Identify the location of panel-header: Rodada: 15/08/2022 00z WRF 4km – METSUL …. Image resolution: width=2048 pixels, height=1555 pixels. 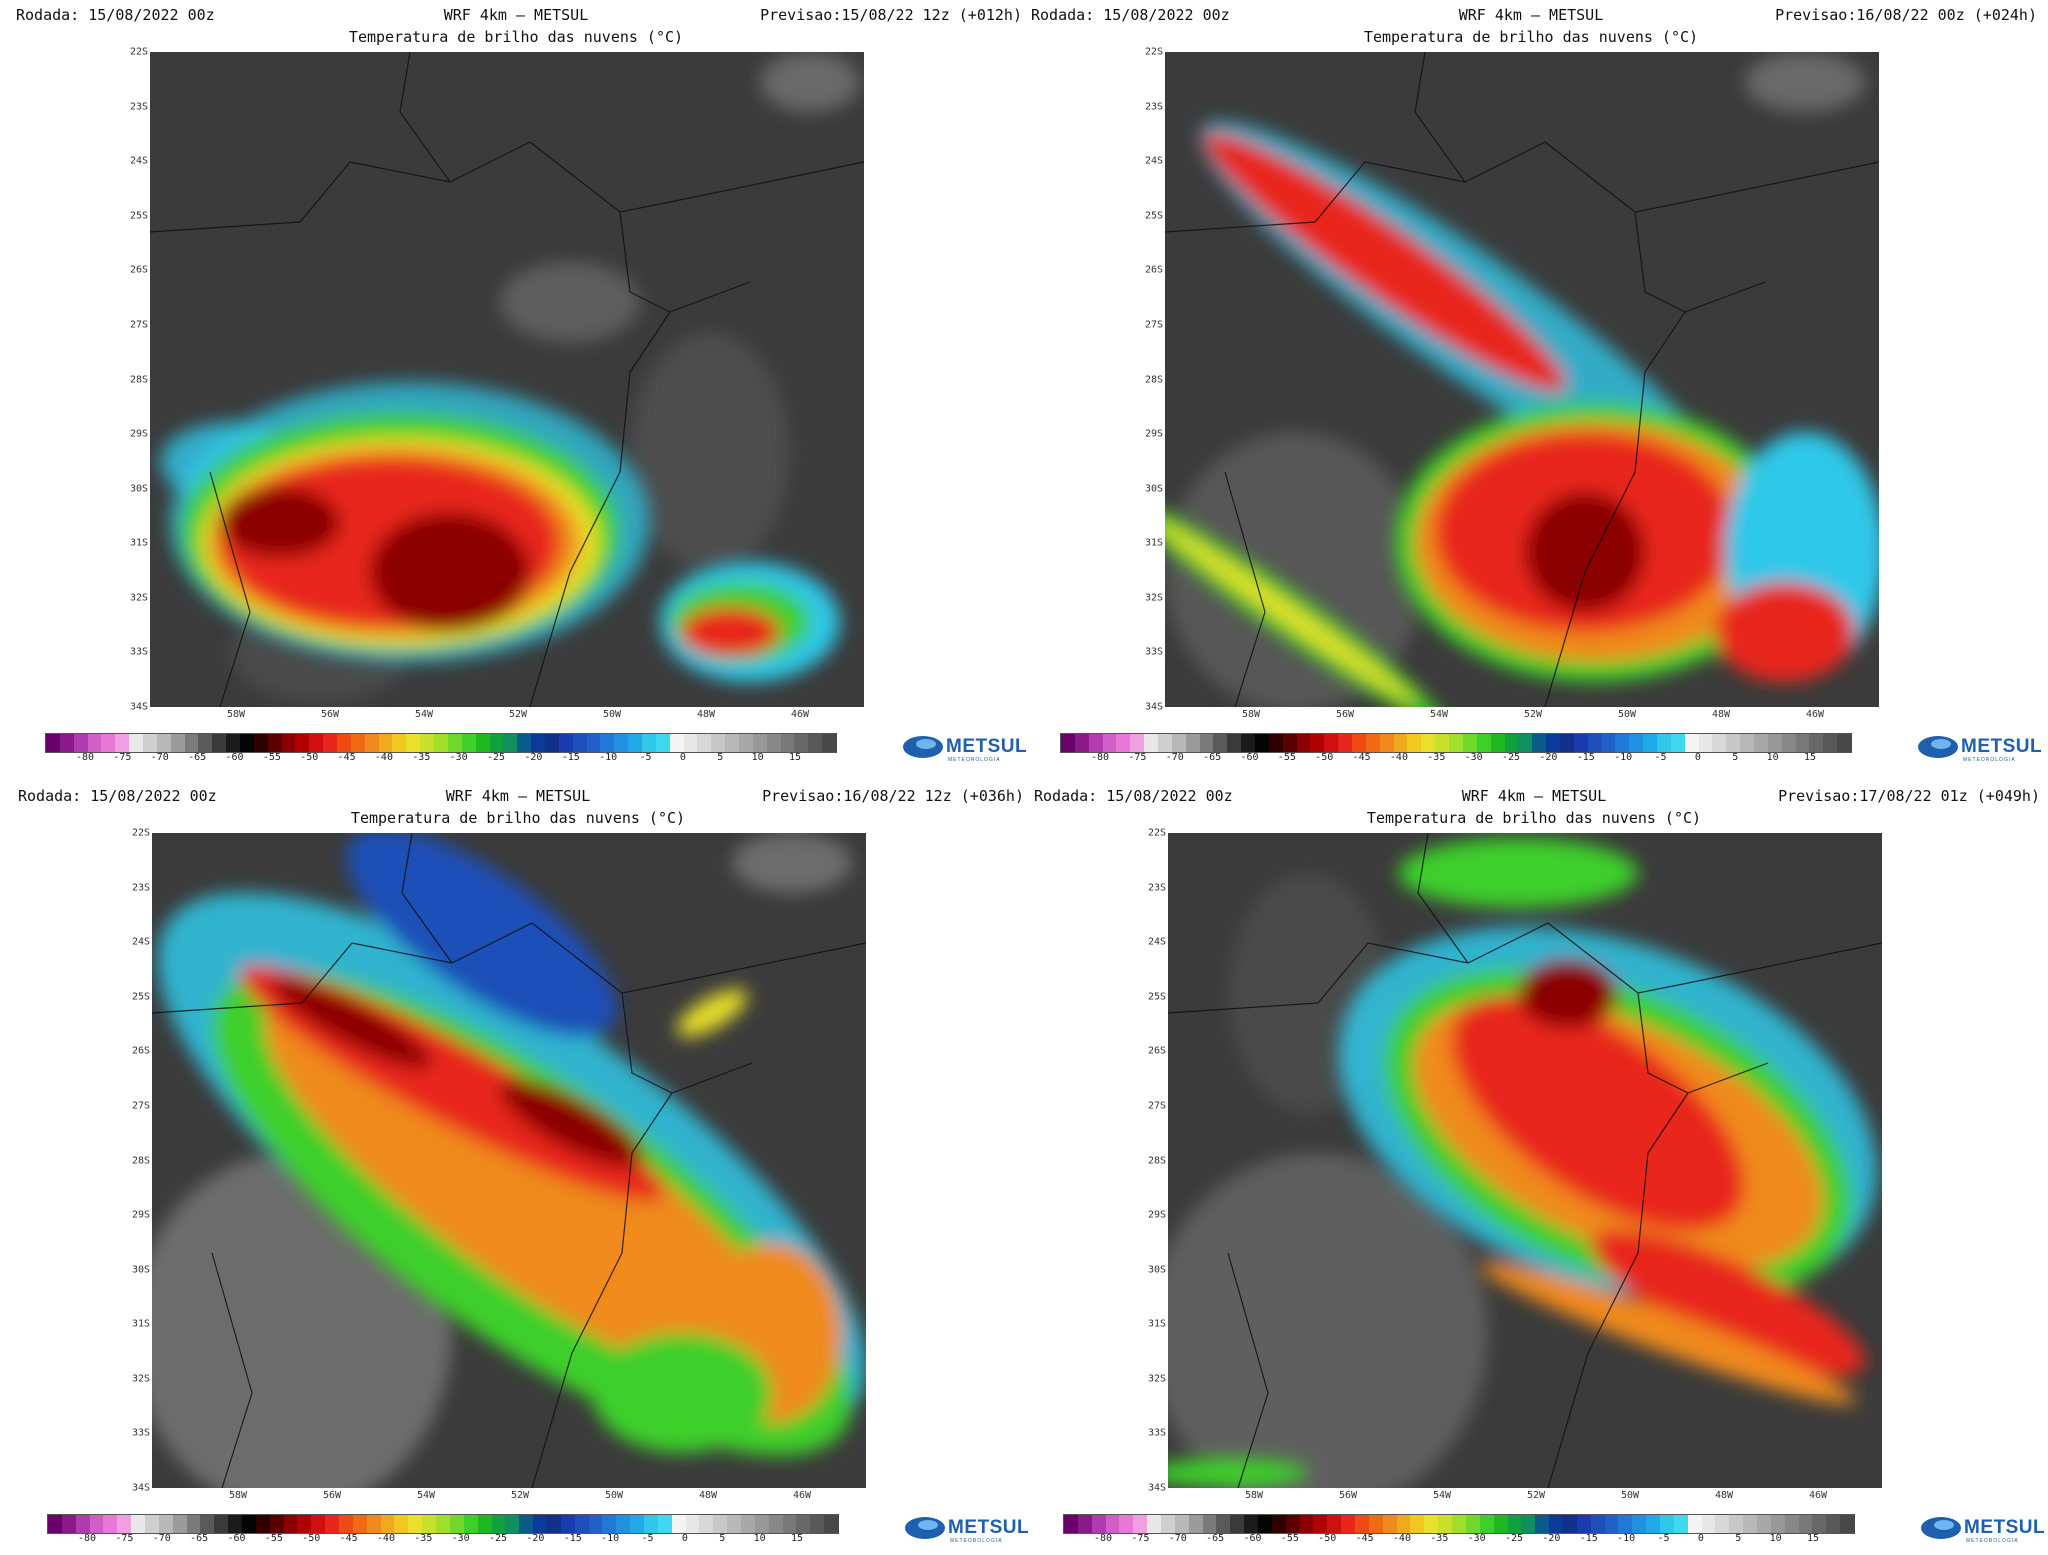
(1534, 811).